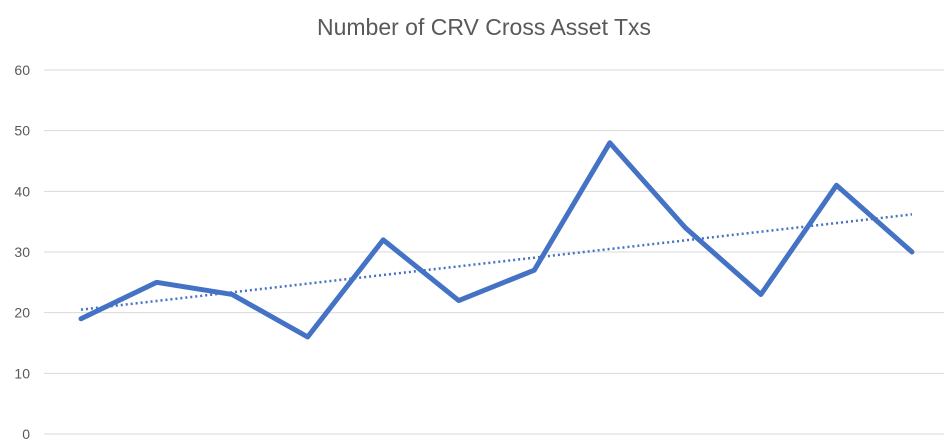  Describe the element at coordinates (26, 434) in the screenshot. I see `y-tick-label-0: 0` at that location.